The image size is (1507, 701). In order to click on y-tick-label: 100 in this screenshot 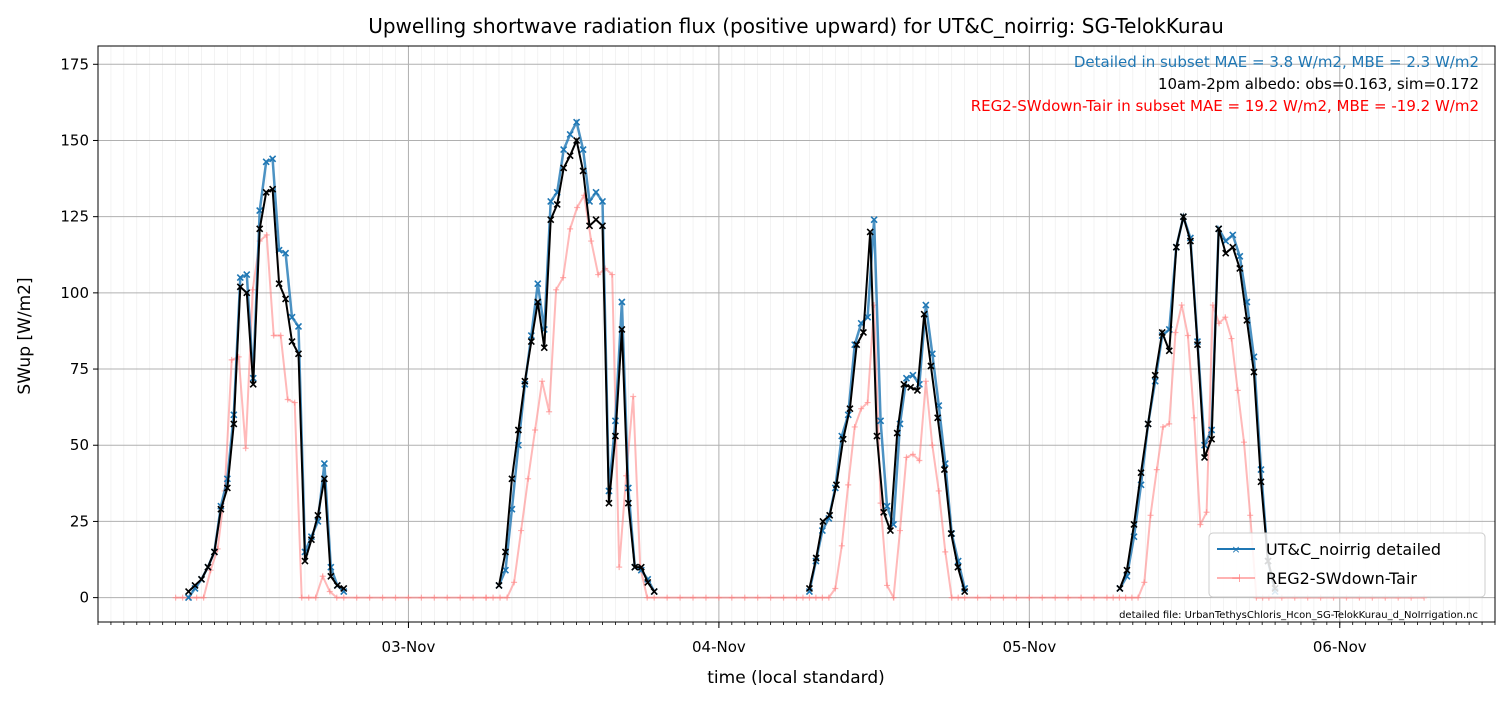, I will do `click(74, 293)`.